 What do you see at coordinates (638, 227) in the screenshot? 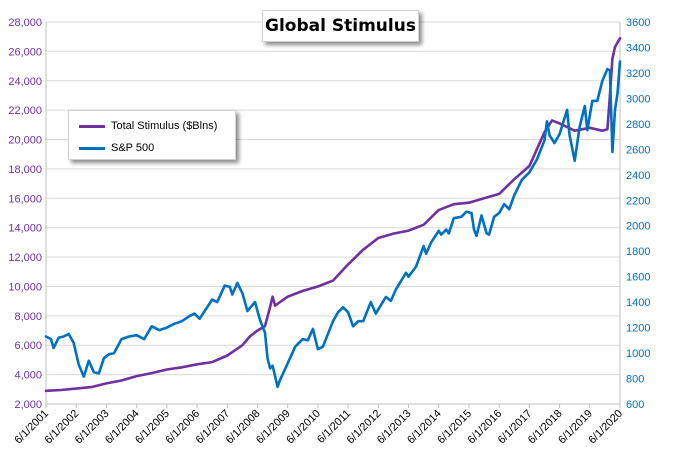
I see `y-right-tick-label: 2000` at bounding box center [638, 227].